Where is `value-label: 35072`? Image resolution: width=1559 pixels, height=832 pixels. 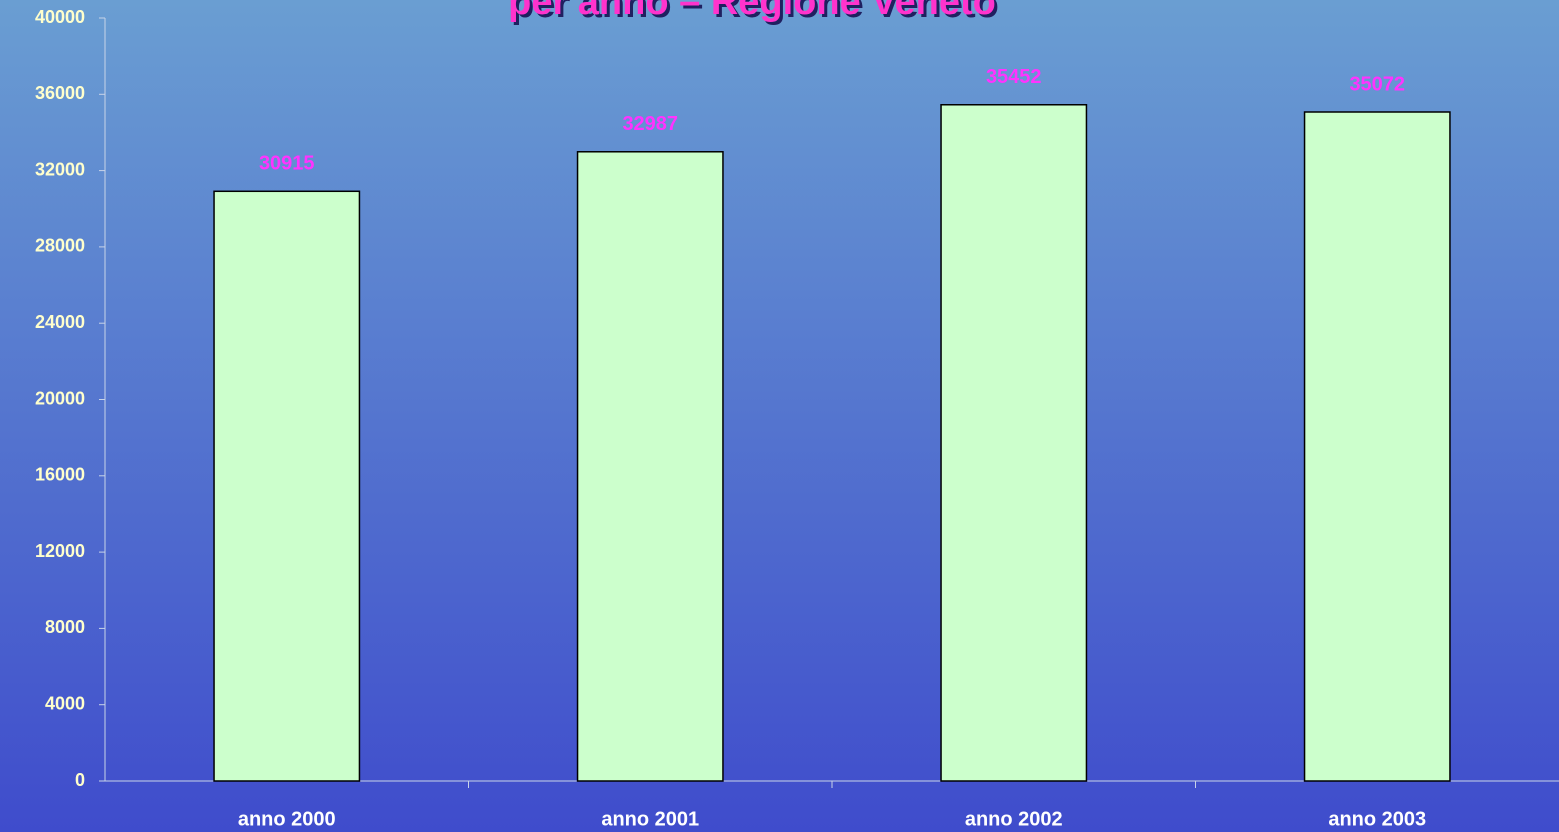 value-label: 35072 is located at coordinates (1377, 84).